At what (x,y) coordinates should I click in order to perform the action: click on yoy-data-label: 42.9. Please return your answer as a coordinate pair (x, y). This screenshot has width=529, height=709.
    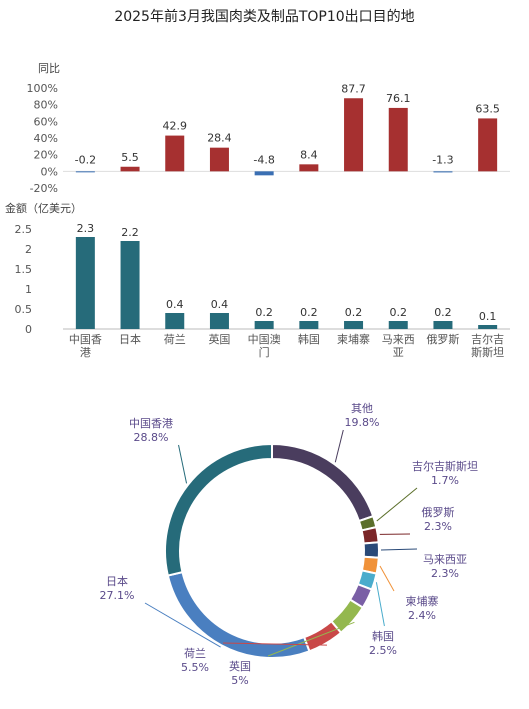
    Looking at the image, I should click on (175, 126).